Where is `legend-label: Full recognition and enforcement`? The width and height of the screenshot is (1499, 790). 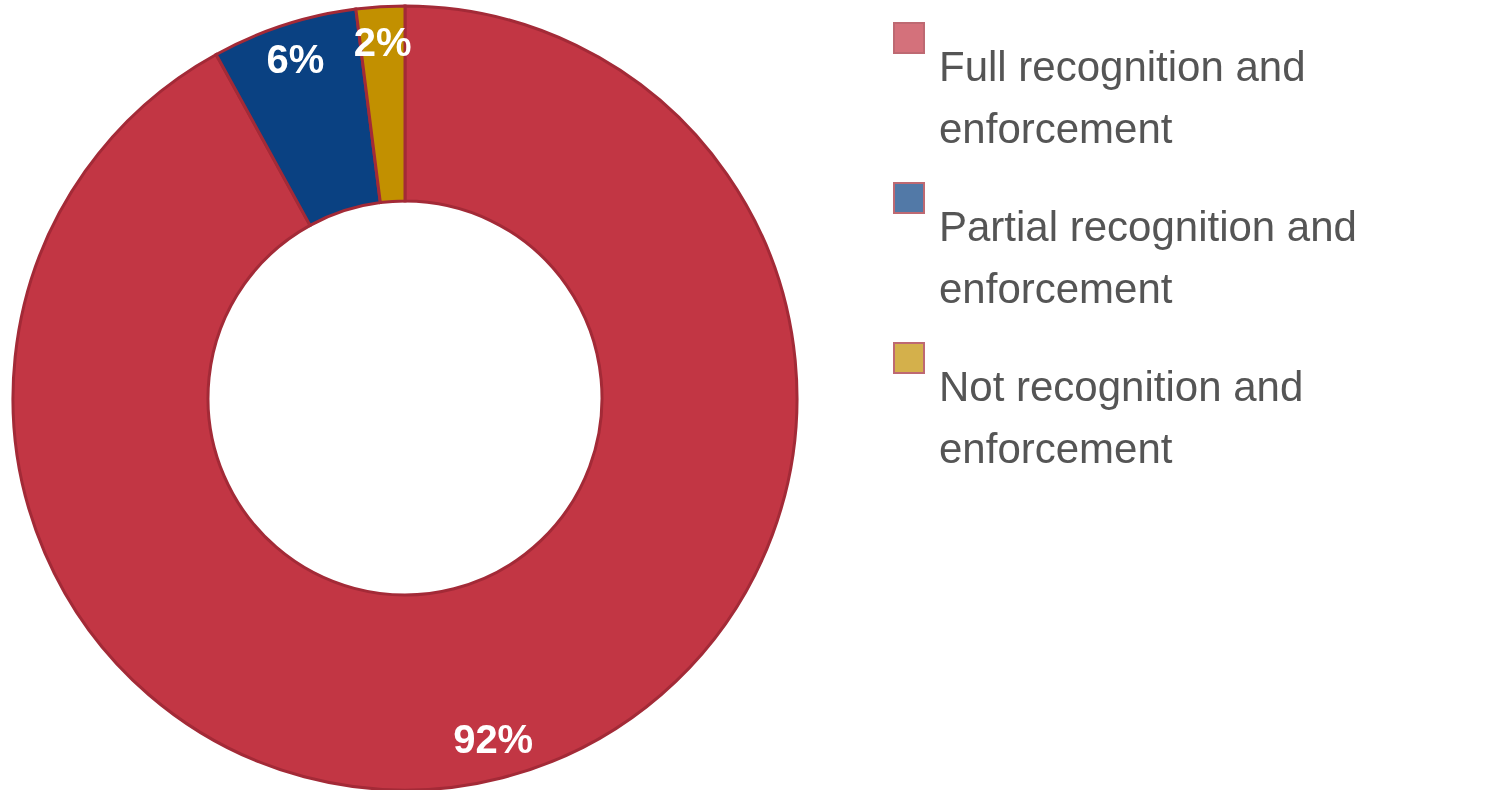
legend-label: Full recognition and enforcement is located at coordinates (1122, 97).